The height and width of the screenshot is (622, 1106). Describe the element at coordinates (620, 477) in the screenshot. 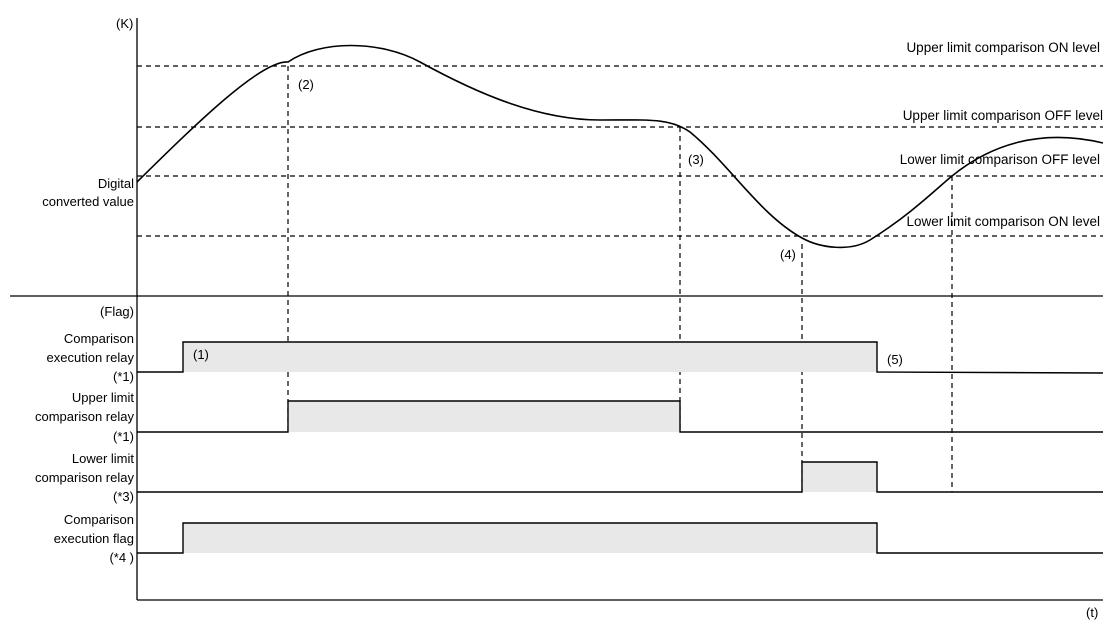

I see `lower-relay-waveform` at that location.